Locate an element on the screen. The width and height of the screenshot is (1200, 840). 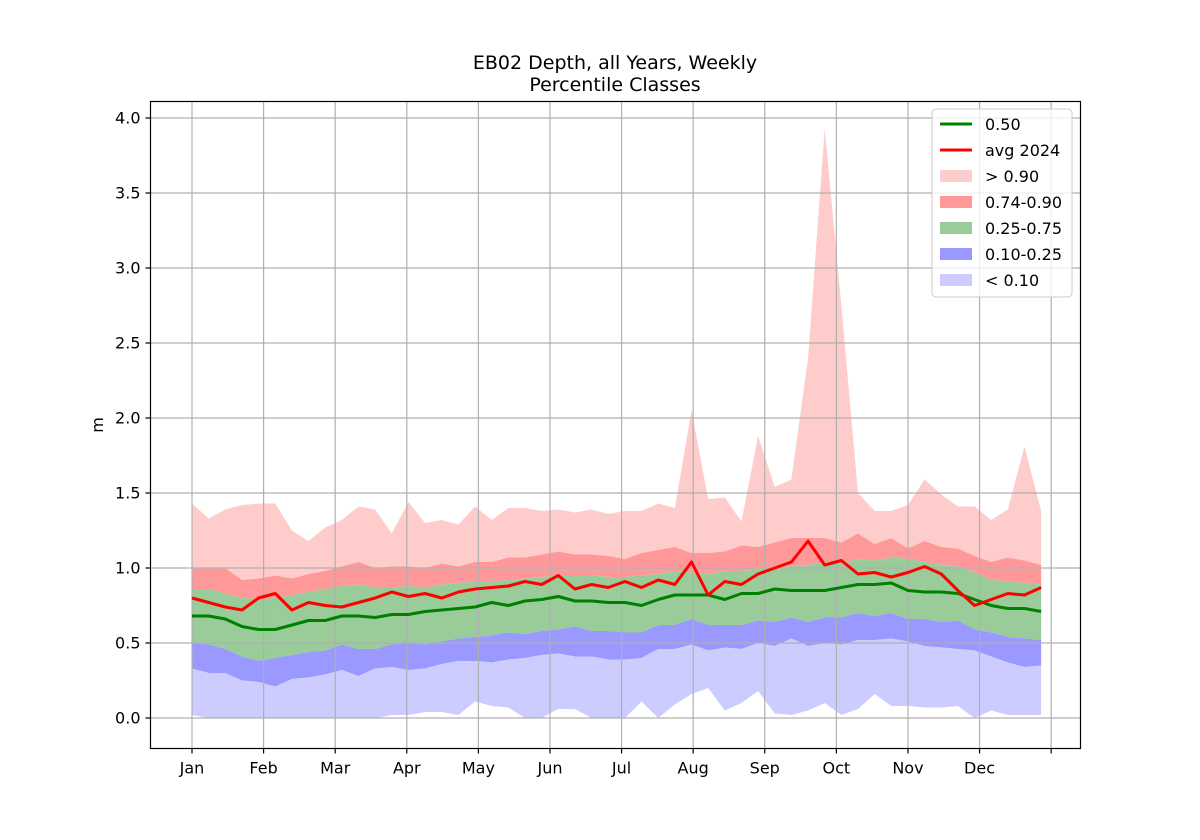
y-axis: 0.0 0.5 1.0 1.5 2.0 2.5 3.0 3.5 4.0 is located at coordinates (133, 418).